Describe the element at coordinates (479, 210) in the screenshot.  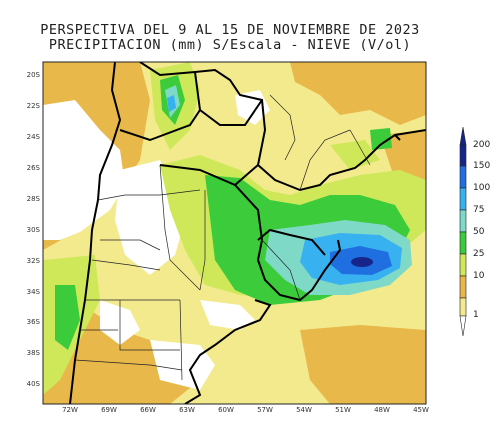
I see `colorbar-label: 75` at that location.